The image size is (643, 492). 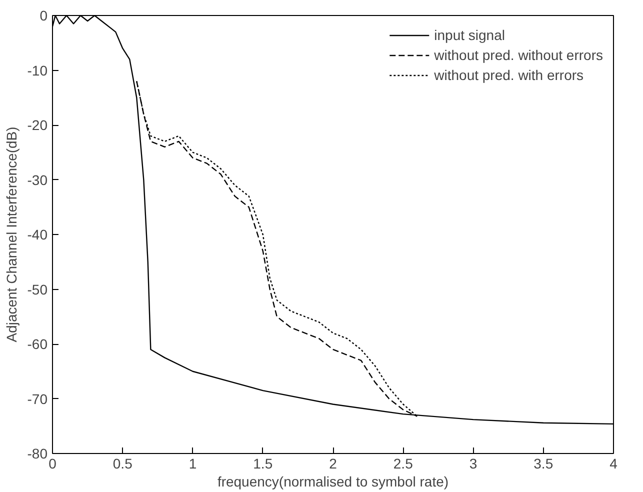 What do you see at coordinates (192, 464) in the screenshot?
I see `x-tick-label: 1` at bounding box center [192, 464].